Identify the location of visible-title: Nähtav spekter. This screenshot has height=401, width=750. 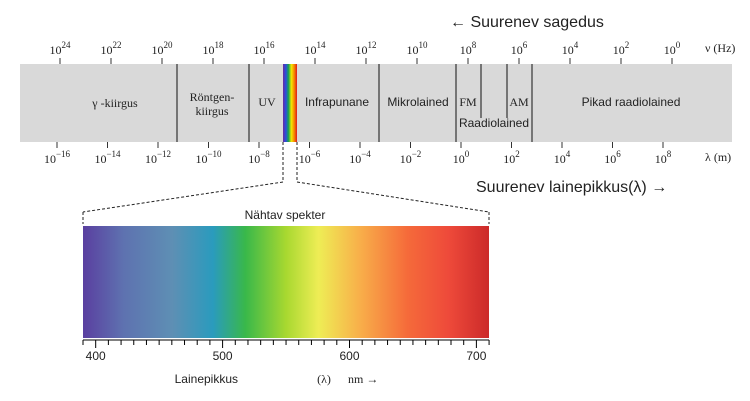
(285, 215).